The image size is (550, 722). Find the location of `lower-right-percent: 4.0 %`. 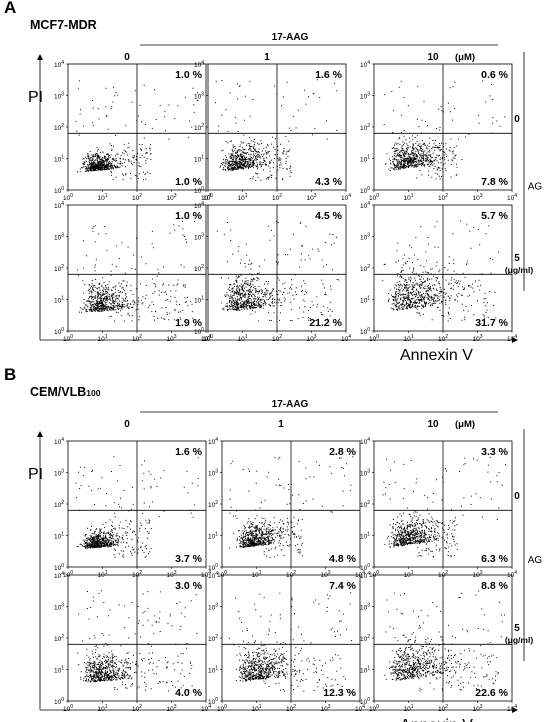

lower-right-percent: 4.0 % is located at coordinates (189, 693).